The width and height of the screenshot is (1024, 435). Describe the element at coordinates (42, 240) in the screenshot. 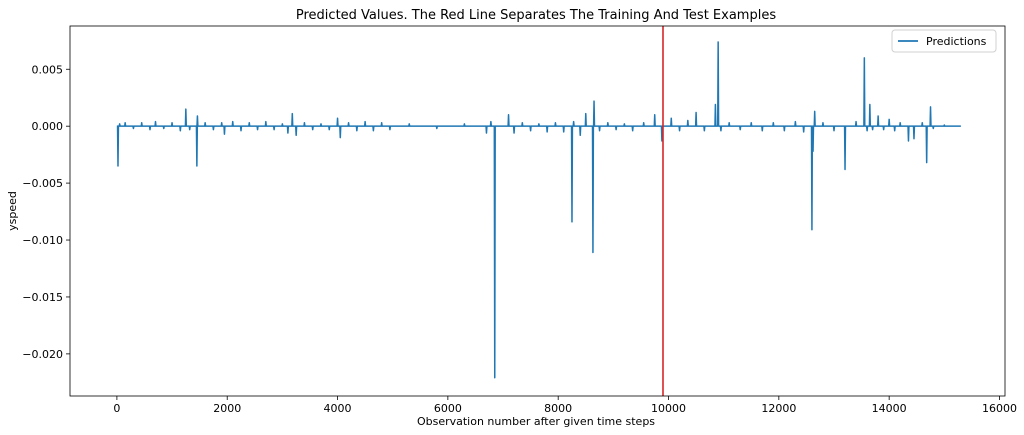

I see `y-tick-label: −0.010` at that location.